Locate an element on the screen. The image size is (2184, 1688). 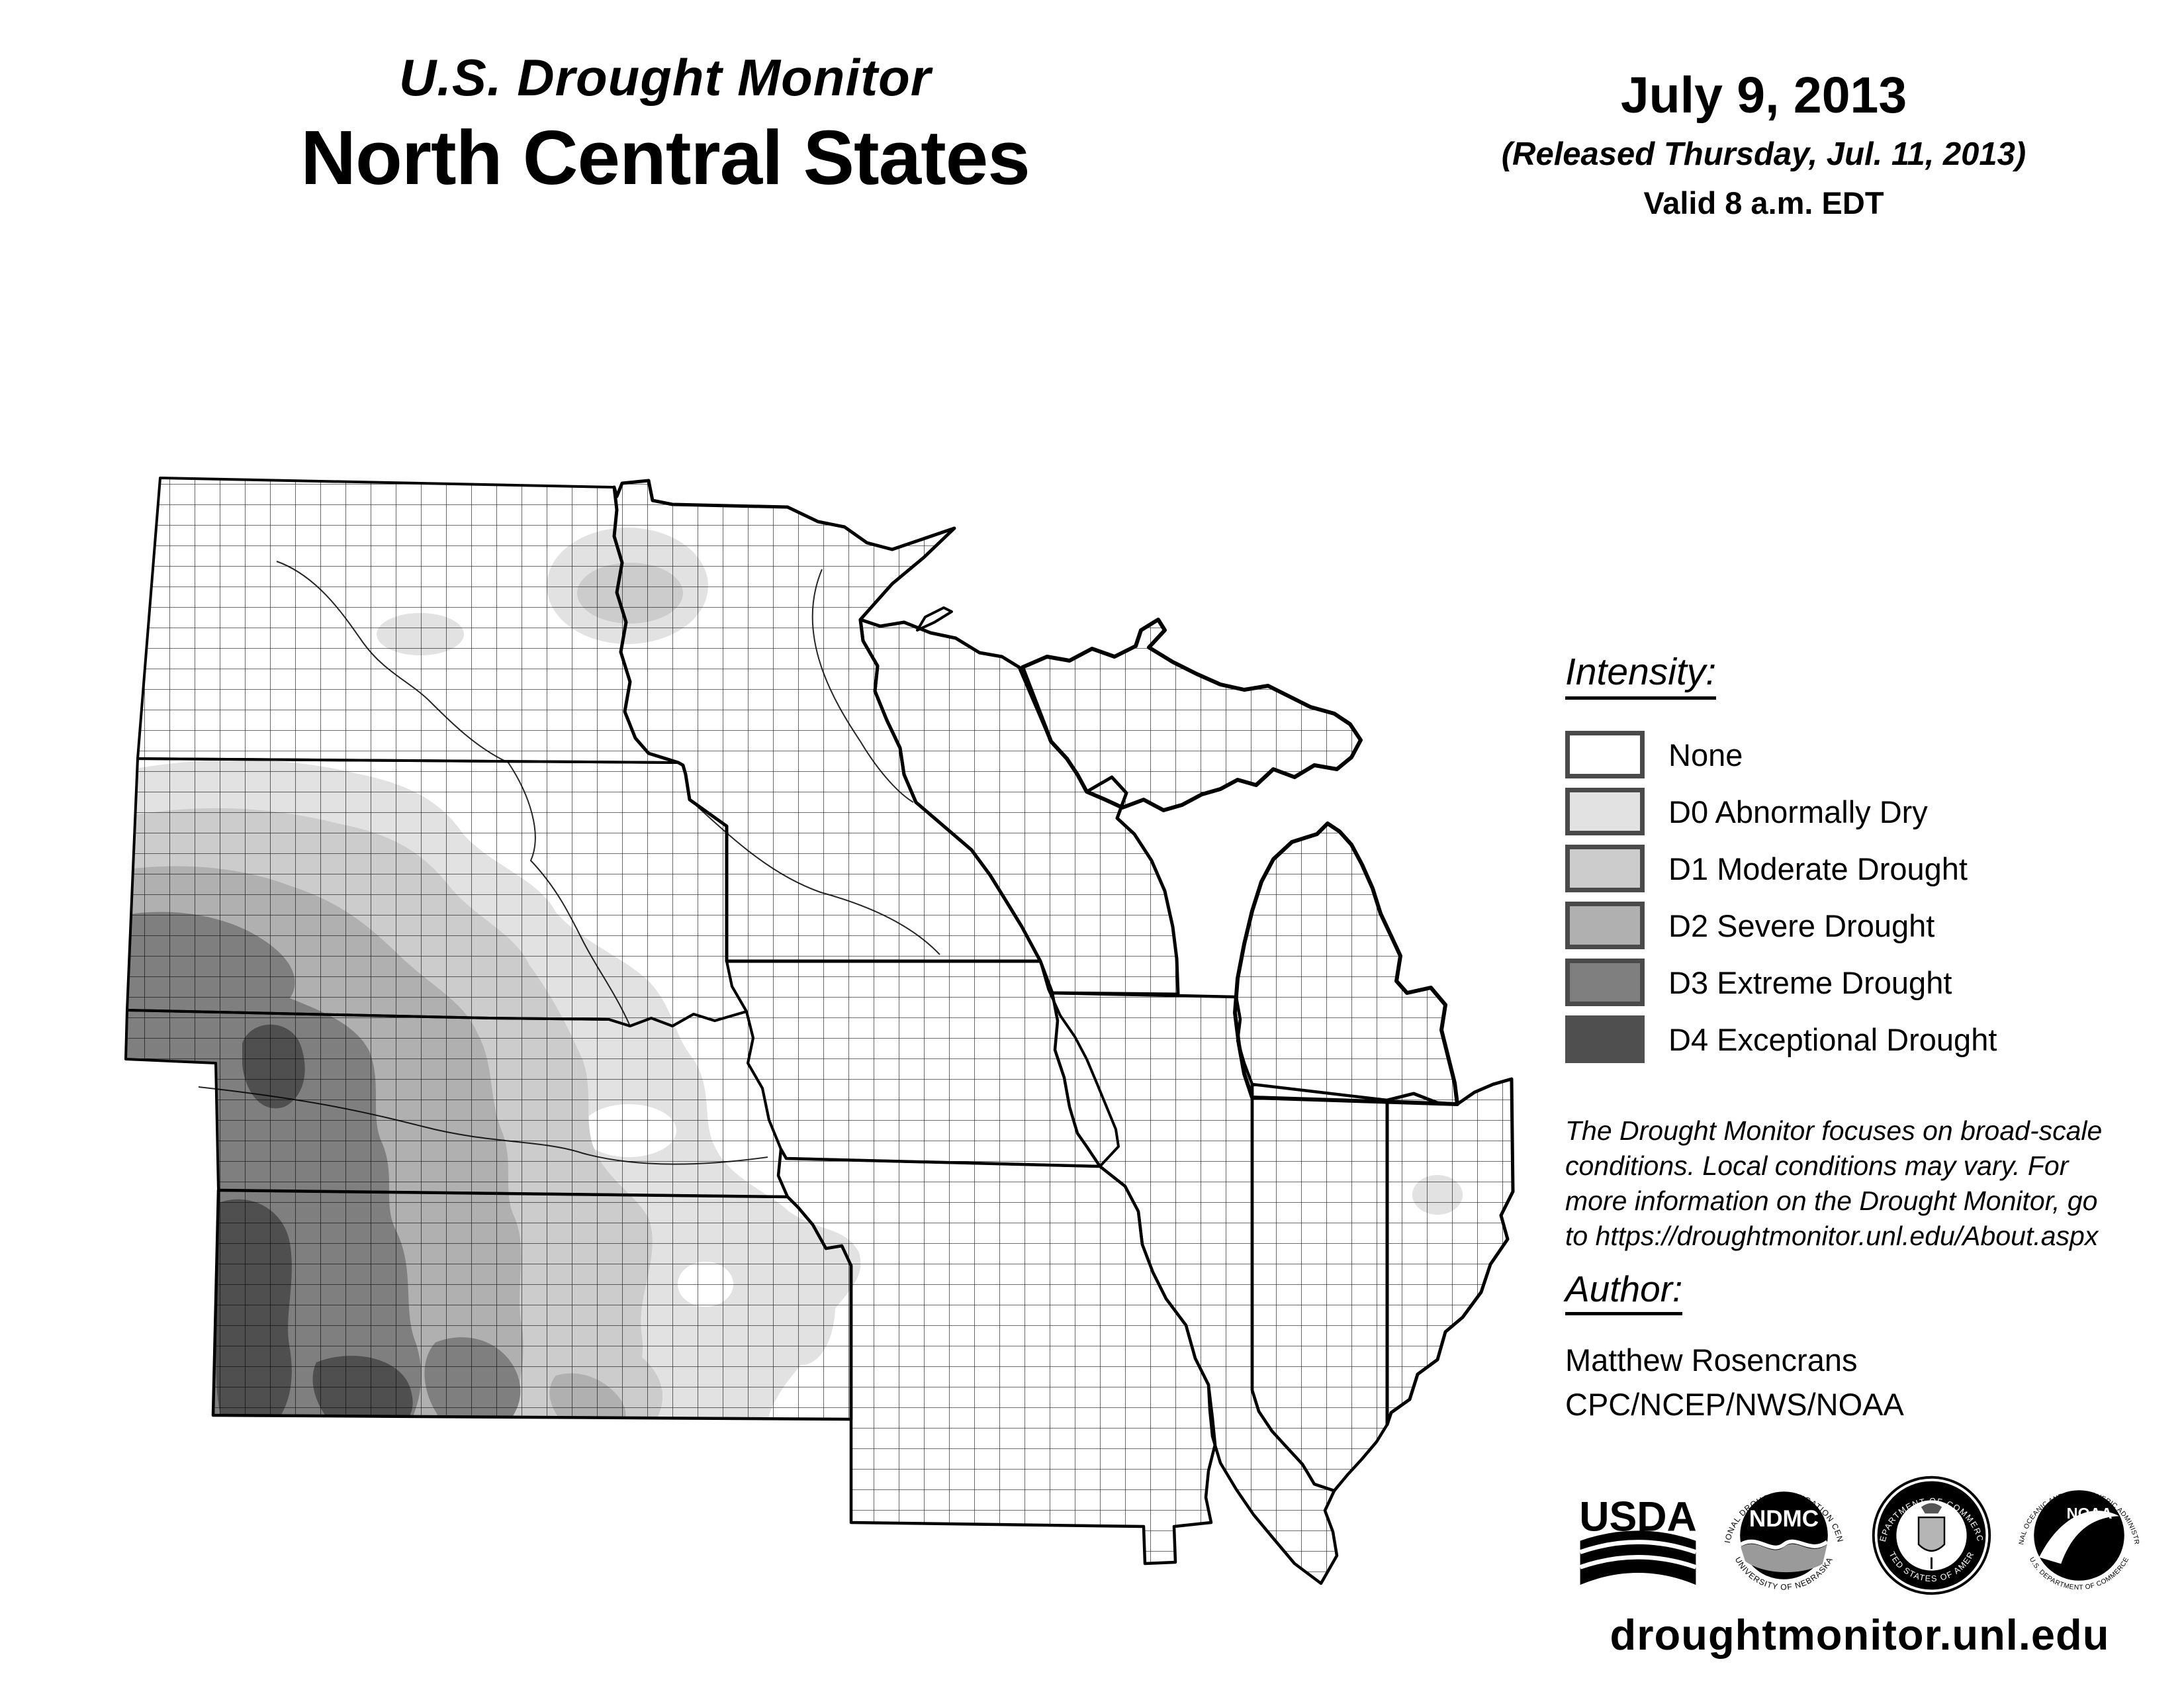
author-name: Matthew Rosencrans is located at coordinates (1712, 1360).